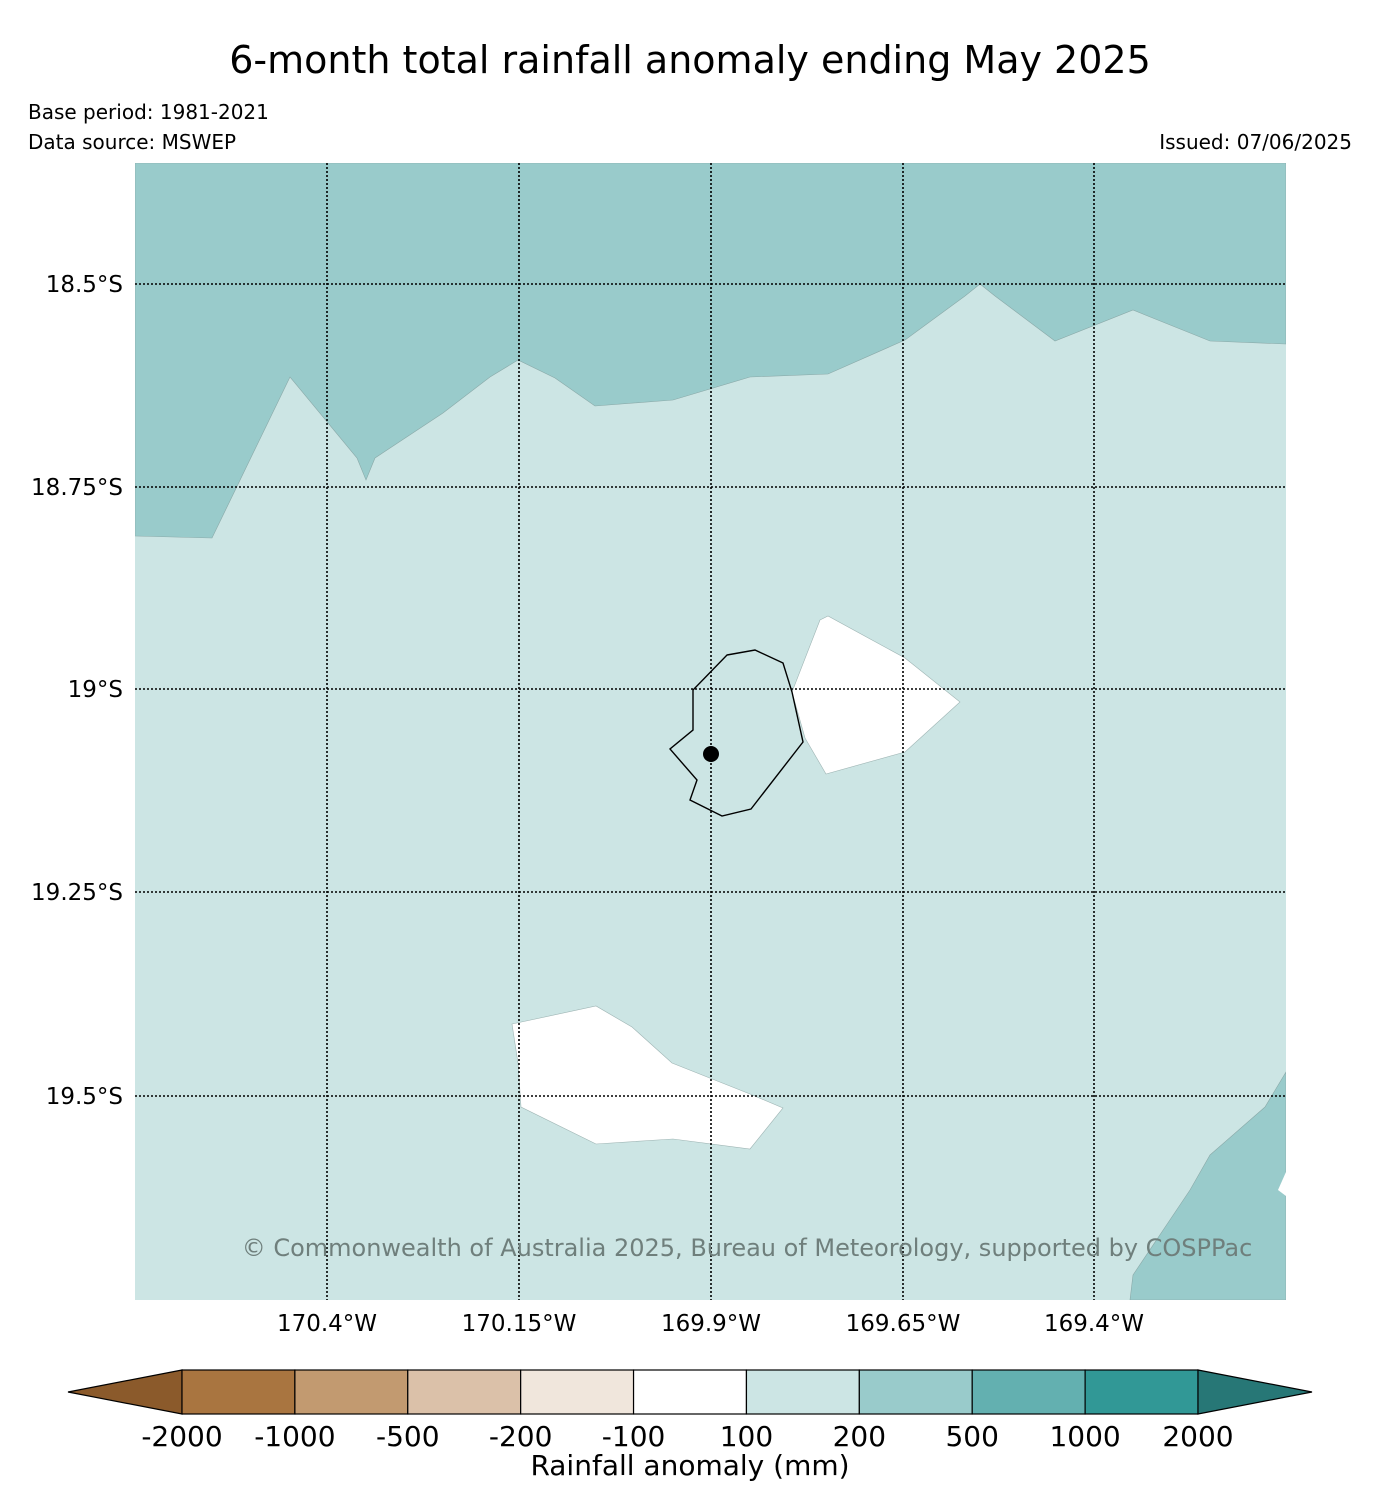 Image resolution: width=1380 pixels, height=1494 pixels. Describe the element at coordinates (971, 1436) in the screenshot. I see `colorbar-tick-label: 500` at that location.